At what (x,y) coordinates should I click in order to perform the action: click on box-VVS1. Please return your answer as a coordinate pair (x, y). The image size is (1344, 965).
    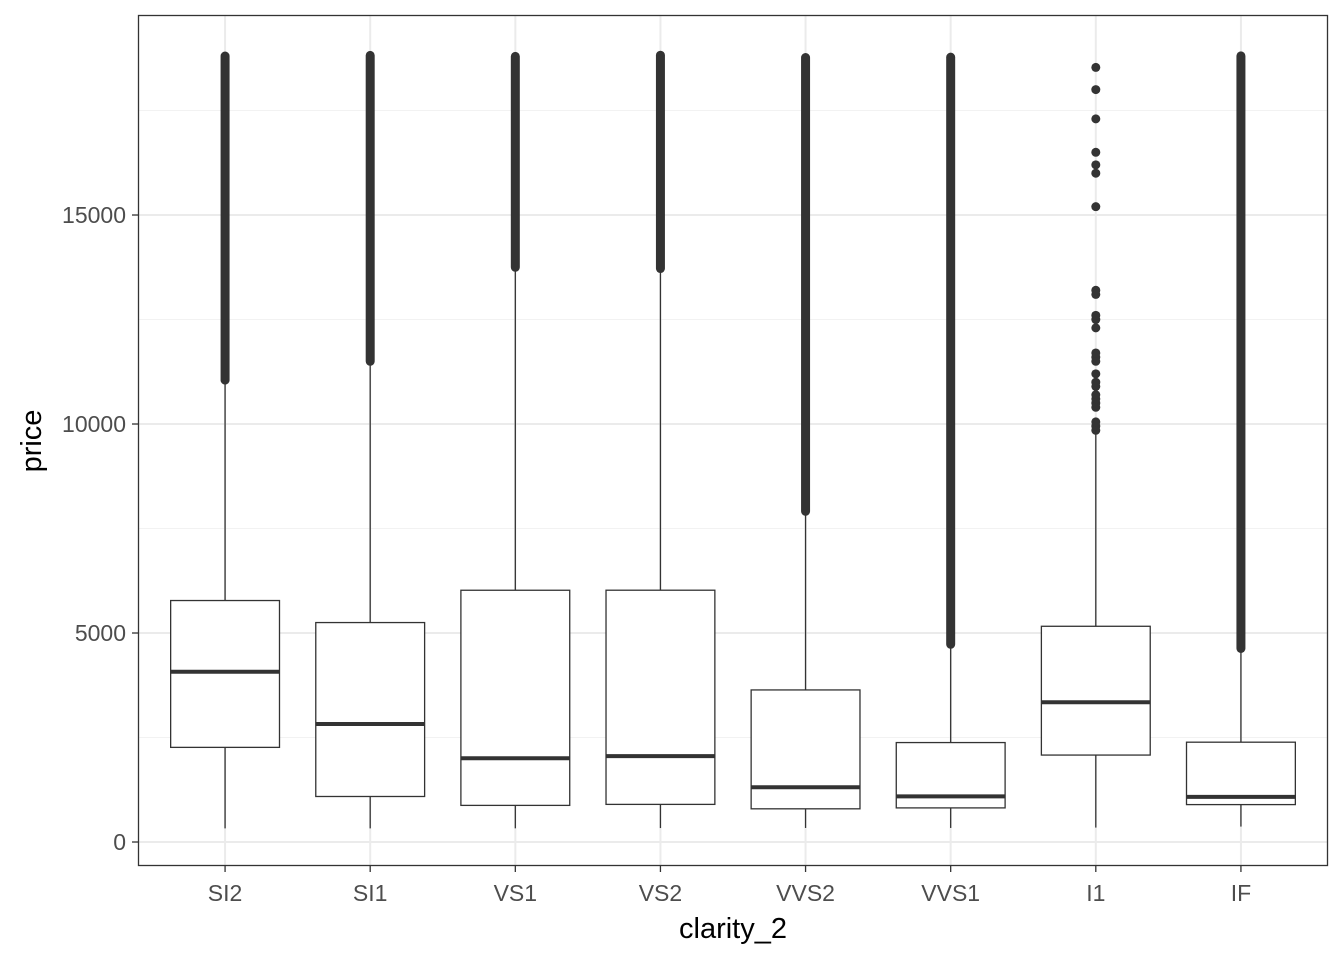
    Looking at the image, I should click on (950, 440).